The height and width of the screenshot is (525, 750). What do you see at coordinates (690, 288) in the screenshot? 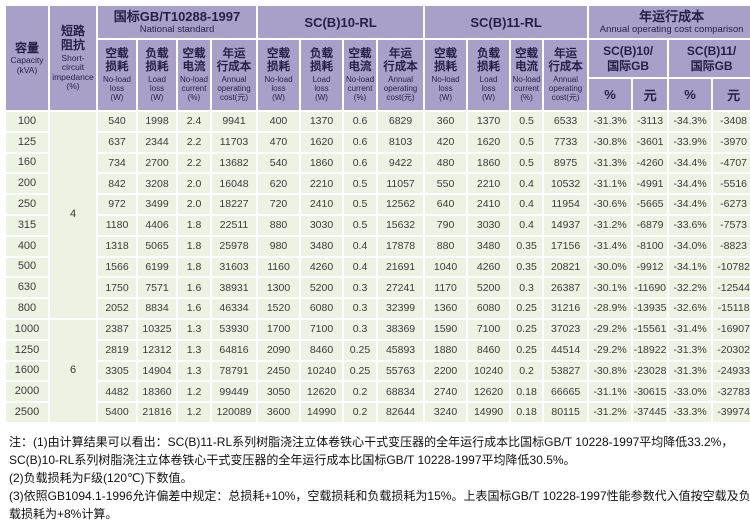
I see `data-cell: -32.2%` at bounding box center [690, 288].